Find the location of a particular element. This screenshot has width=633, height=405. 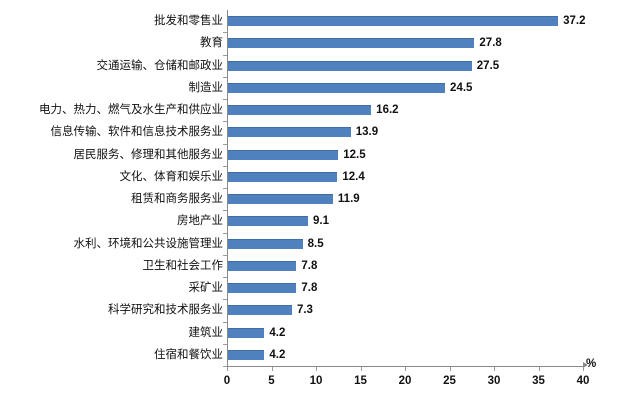

x-axis-tick-label: 30 is located at coordinates (494, 381).